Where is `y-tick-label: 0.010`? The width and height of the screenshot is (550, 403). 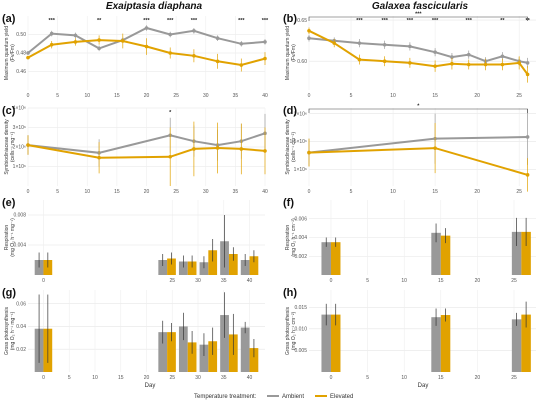
y-tick-label: 0.010 is located at coordinates (300, 330).